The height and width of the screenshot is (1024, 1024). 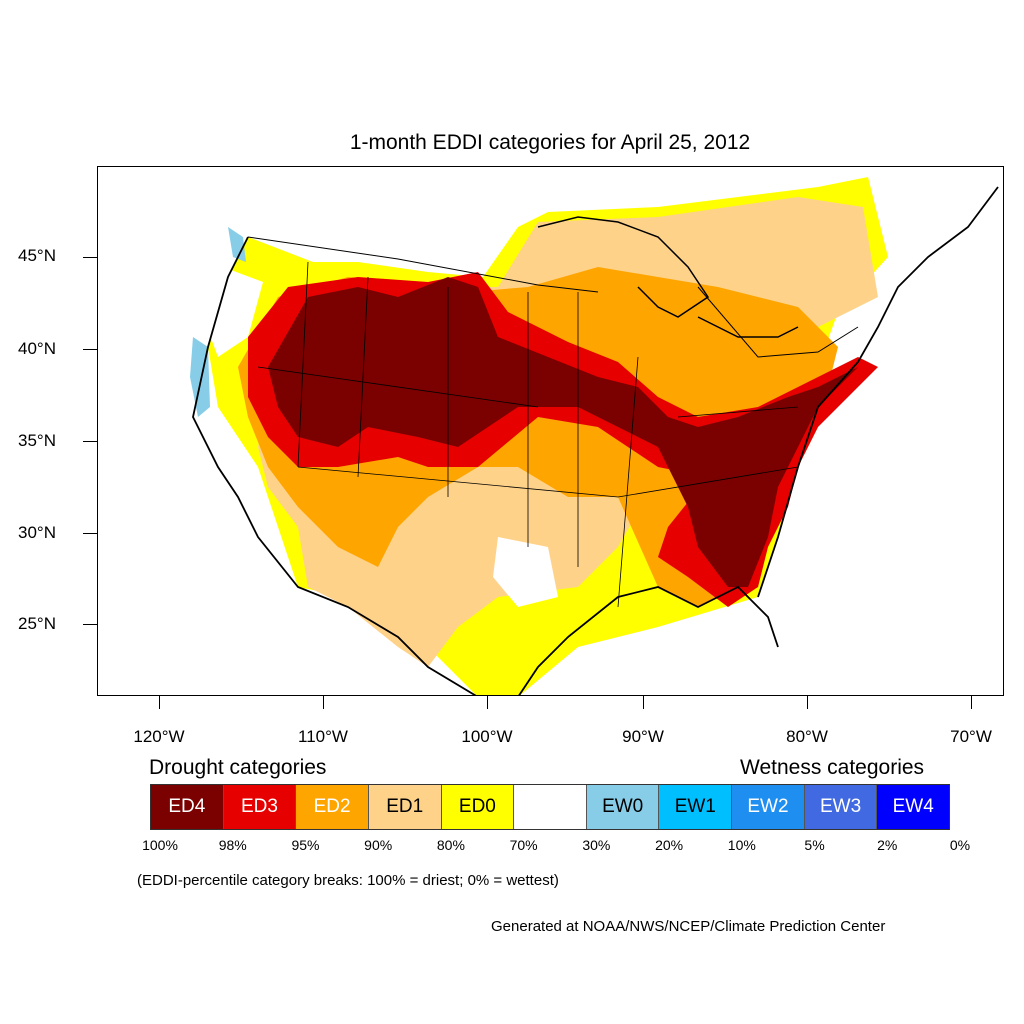 What do you see at coordinates (741, 845) in the screenshot?
I see `percent-break-label: 10%` at bounding box center [741, 845].